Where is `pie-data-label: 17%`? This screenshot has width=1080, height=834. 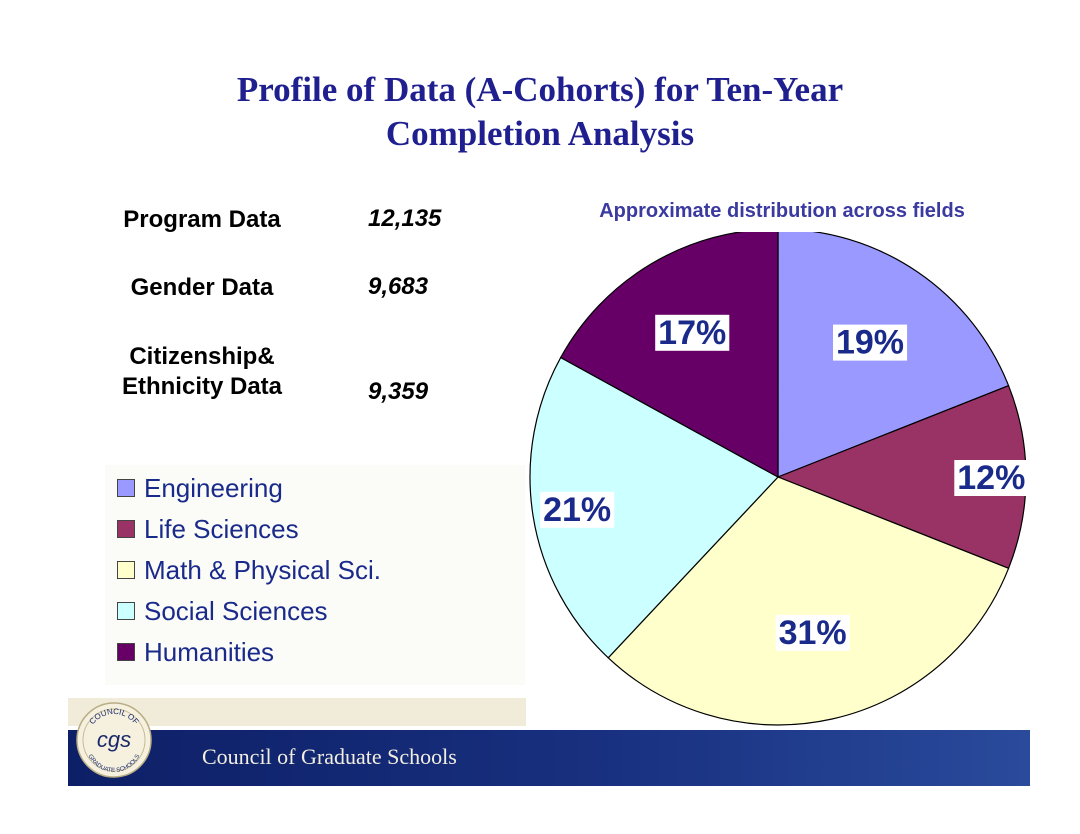
pie-data-label: 17% is located at coordinates (692, 333).